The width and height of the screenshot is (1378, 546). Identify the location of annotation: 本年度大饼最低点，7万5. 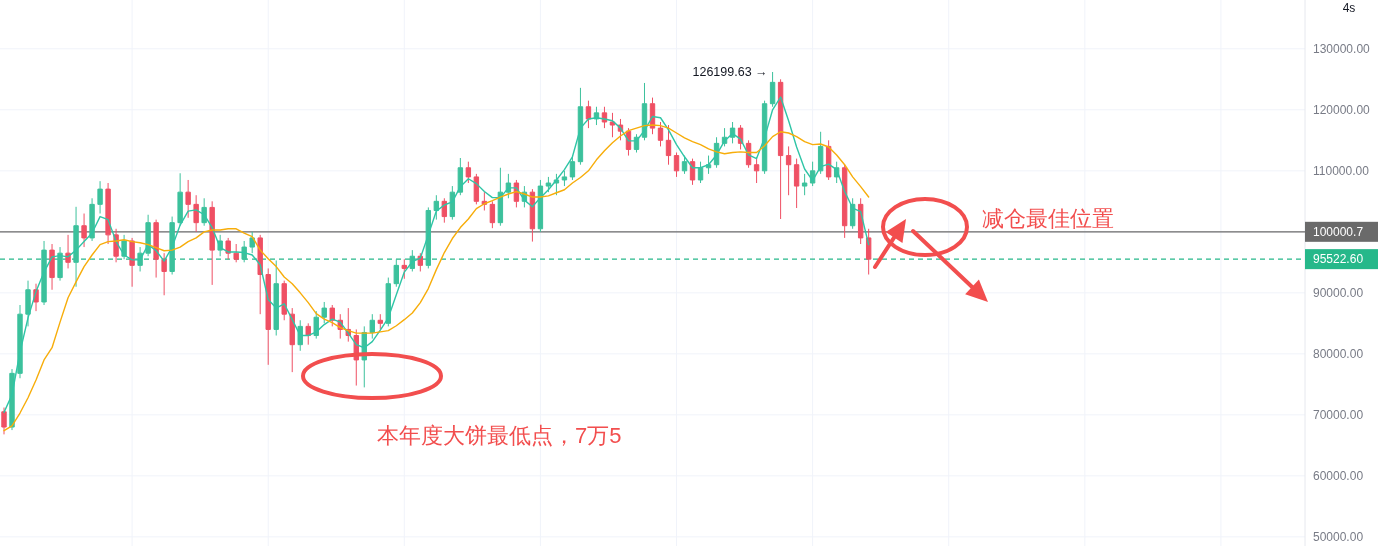
(499, 435).